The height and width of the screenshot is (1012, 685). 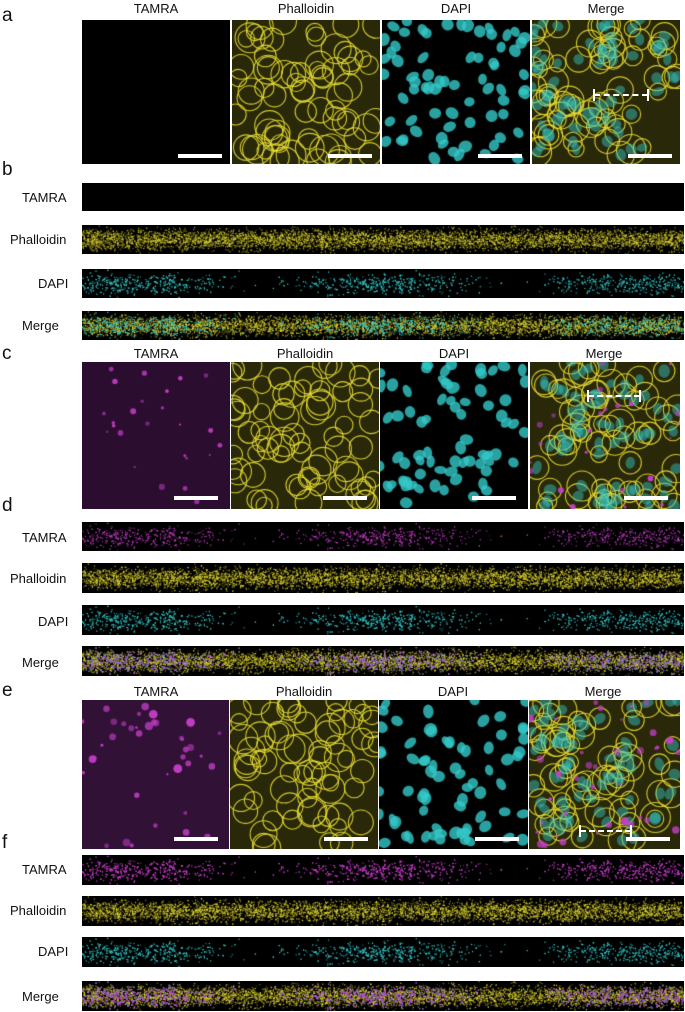 I want to click on panel-c-col-label-phalloidin: Phalloidin, so click(x=305, y=353).